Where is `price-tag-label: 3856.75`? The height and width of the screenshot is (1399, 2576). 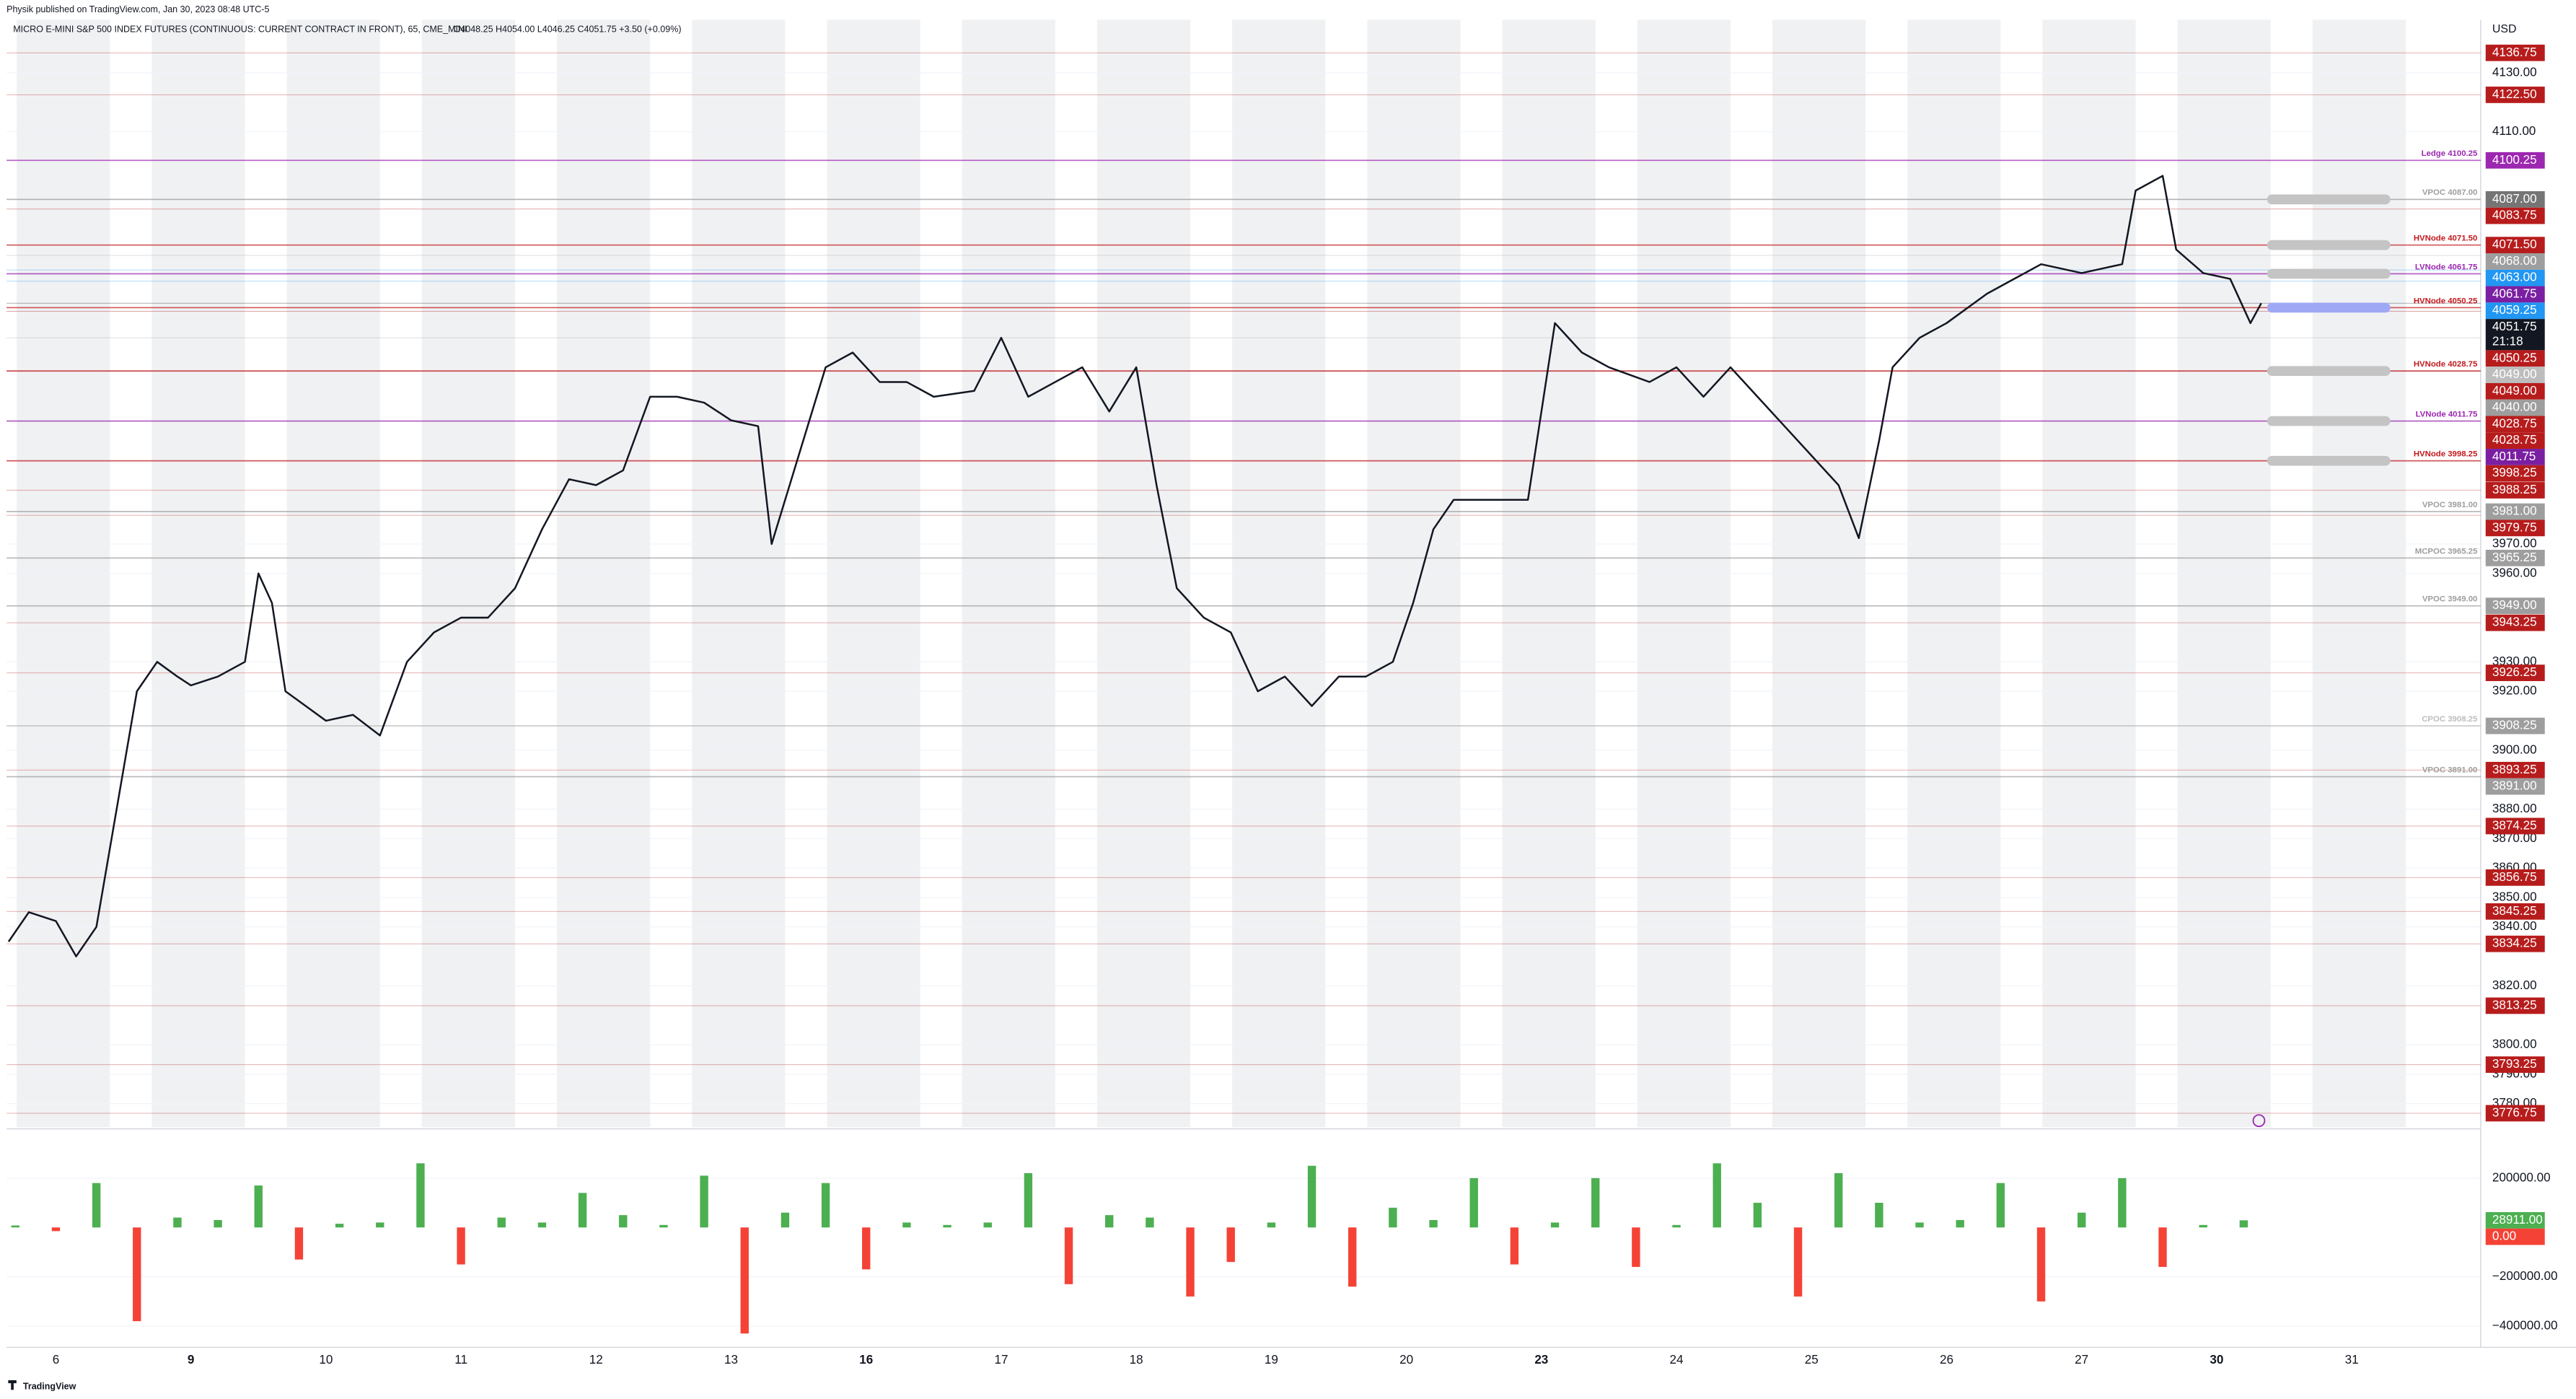
price-tag-label: 3856.75 is located at coordinates (2514, 877).